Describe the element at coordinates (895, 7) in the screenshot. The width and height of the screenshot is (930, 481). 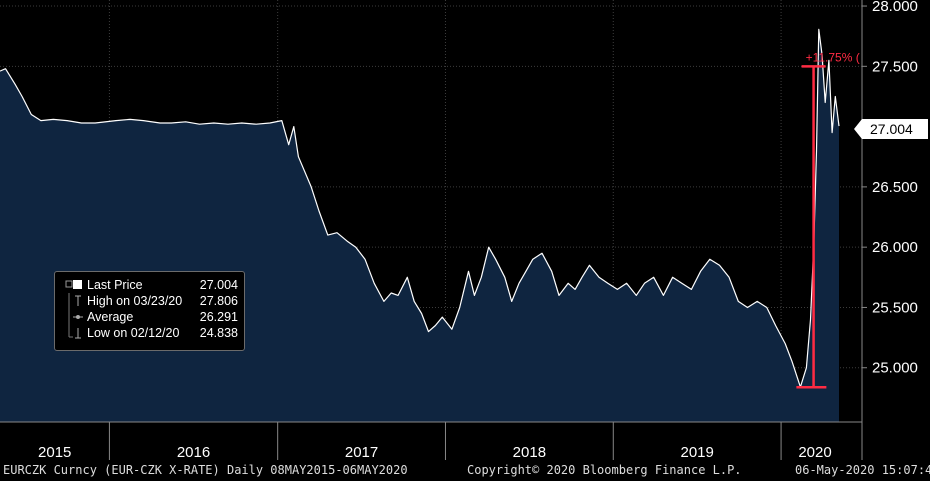
I see `y-tick-label: 28.000` at that location.